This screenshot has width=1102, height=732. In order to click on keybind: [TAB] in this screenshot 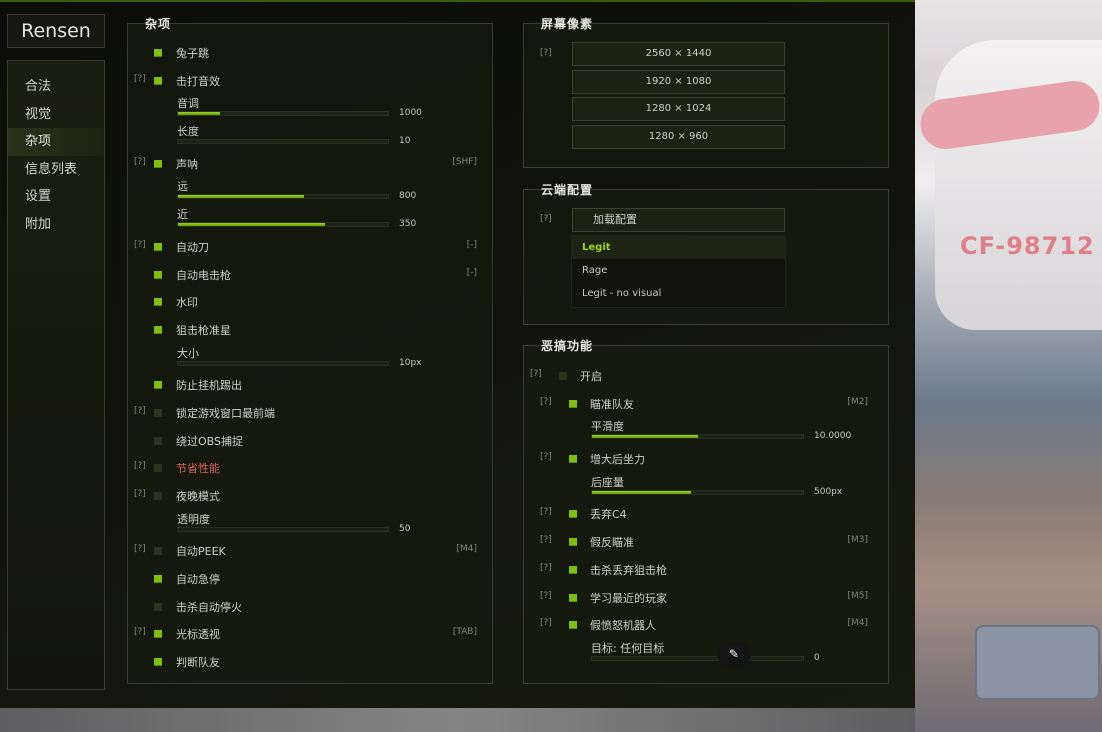, I will do `click(464, 632)`.